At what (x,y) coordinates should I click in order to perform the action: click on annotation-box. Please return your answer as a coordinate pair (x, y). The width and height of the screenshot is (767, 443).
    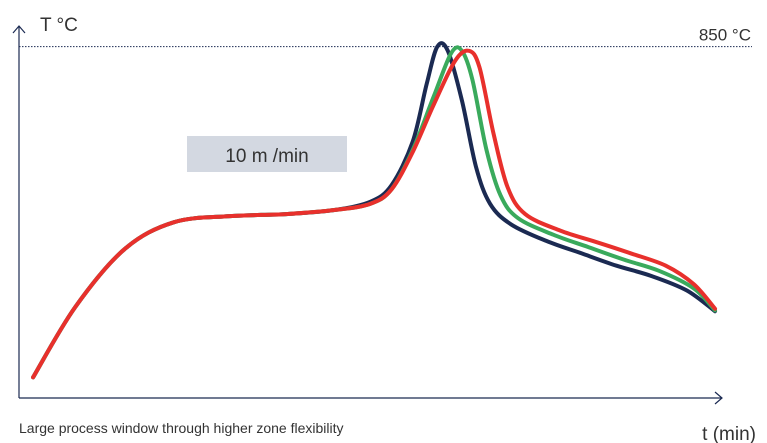
    Looking at the image, I should click on (267, 154).